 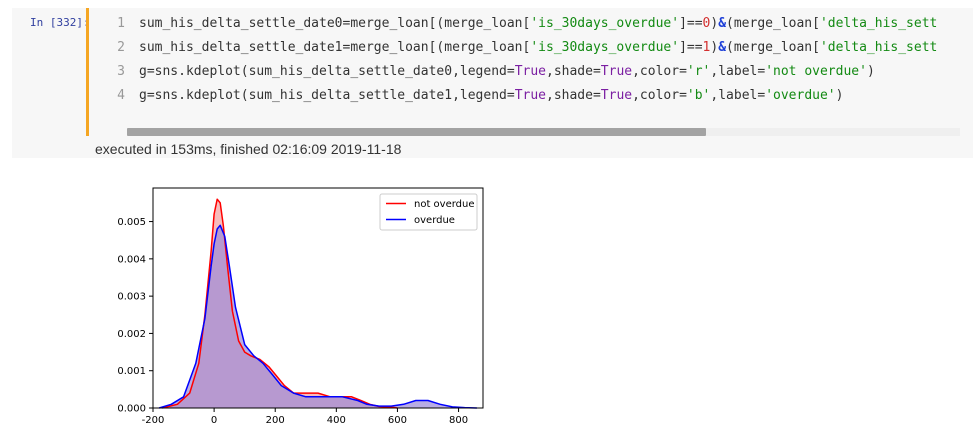 I want to click on y-tick-label: 0.002, so click(x=131, y=334).